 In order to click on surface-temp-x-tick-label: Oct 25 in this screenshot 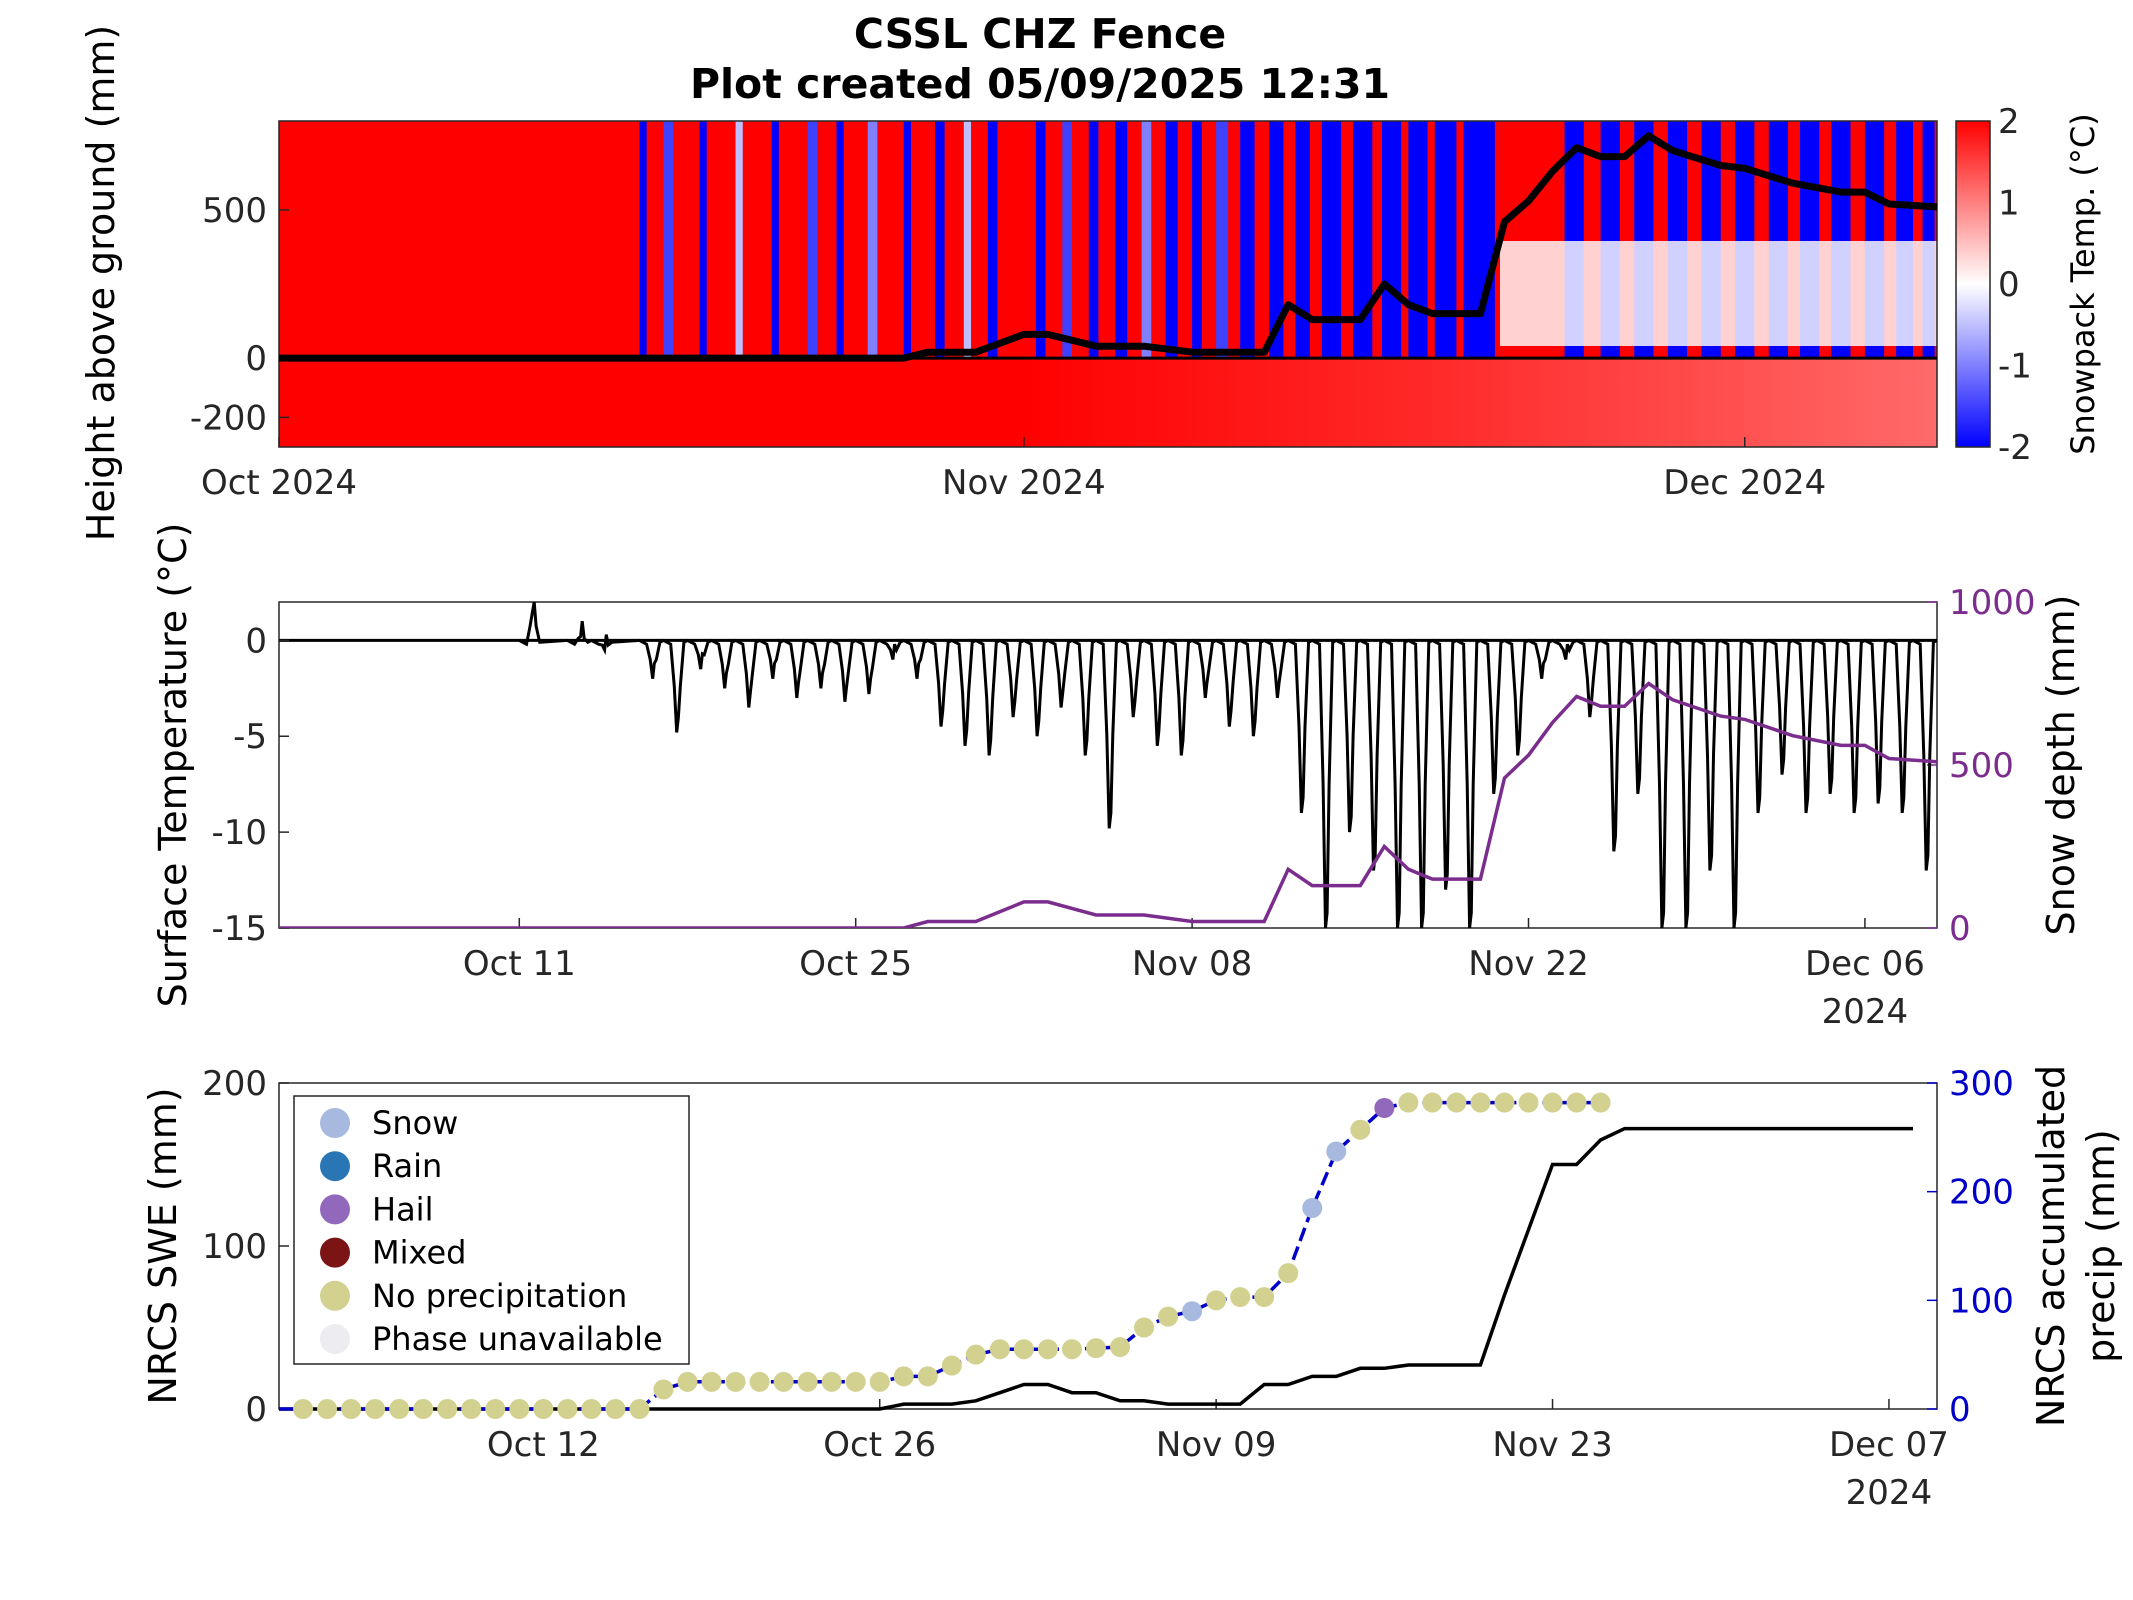, I will do `click(855, 964)`.